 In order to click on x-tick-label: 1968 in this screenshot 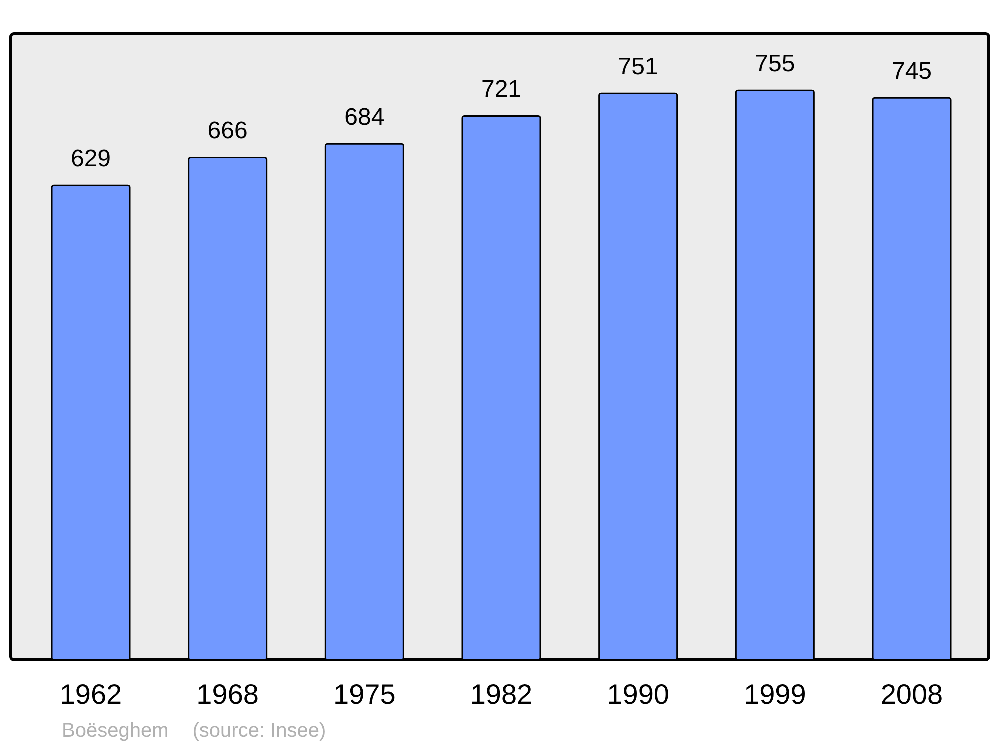, I will do `click(227, 694)`.